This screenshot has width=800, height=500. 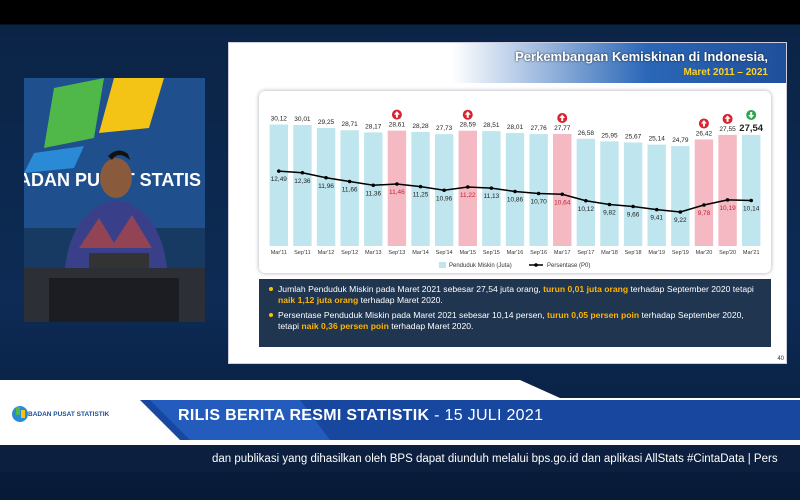 What do you see at coordinates (302, 253) in the screenshot?
I see `x-tick-label: Sep'11` at bounding box center [302, 253].